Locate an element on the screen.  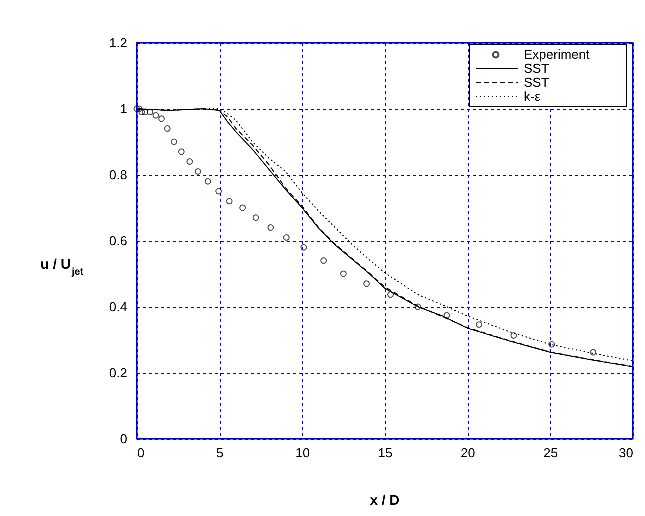
x-axis-title: x / D is located at coordinates (385, 500).